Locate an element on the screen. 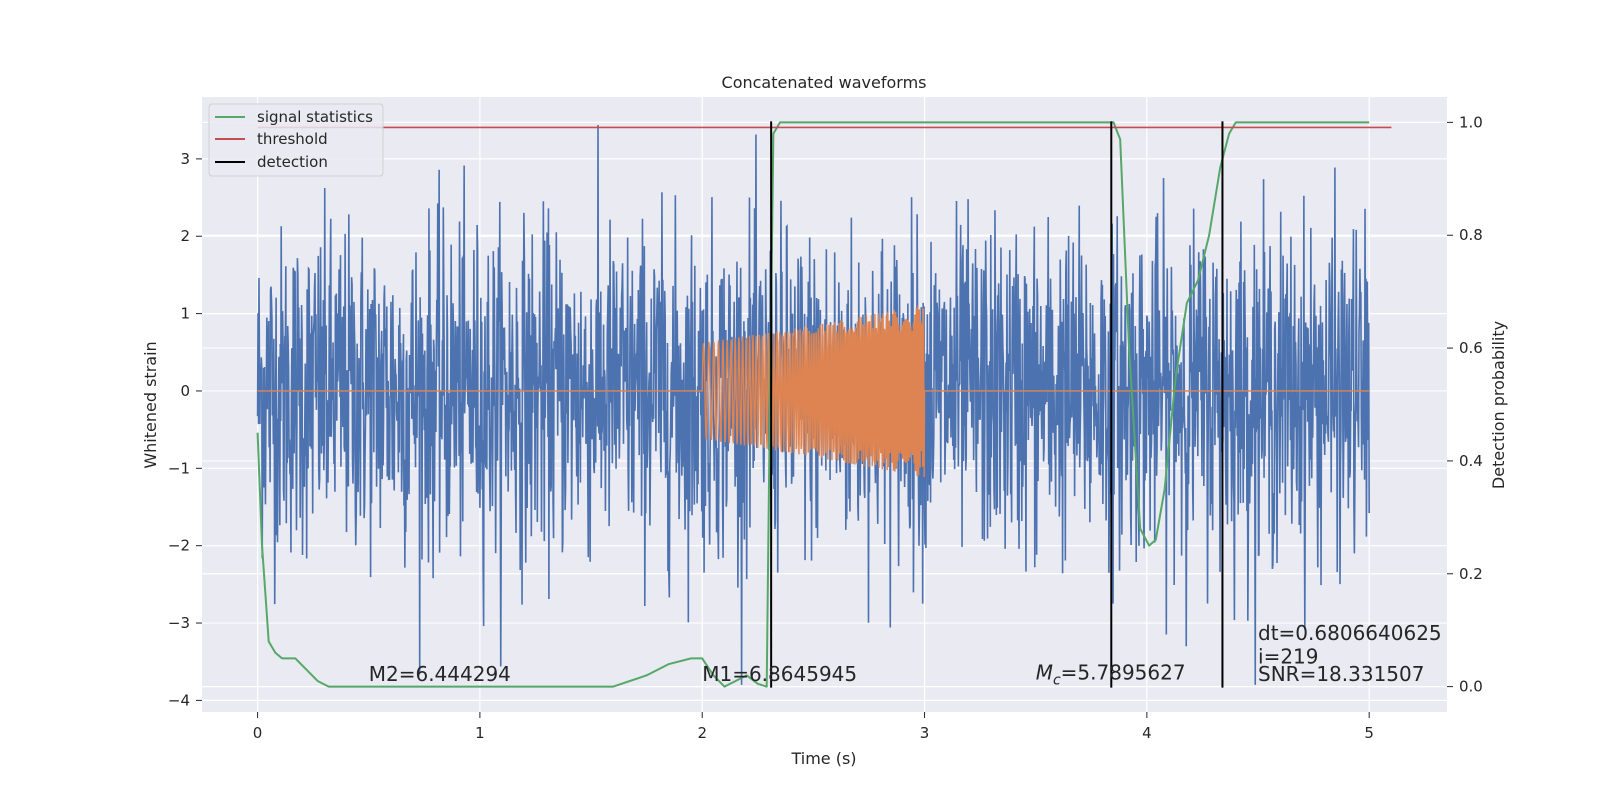 This screenshot has width=1600, height=800. y2-tick-label: 0.8 is located at coordinates (1471, 235).